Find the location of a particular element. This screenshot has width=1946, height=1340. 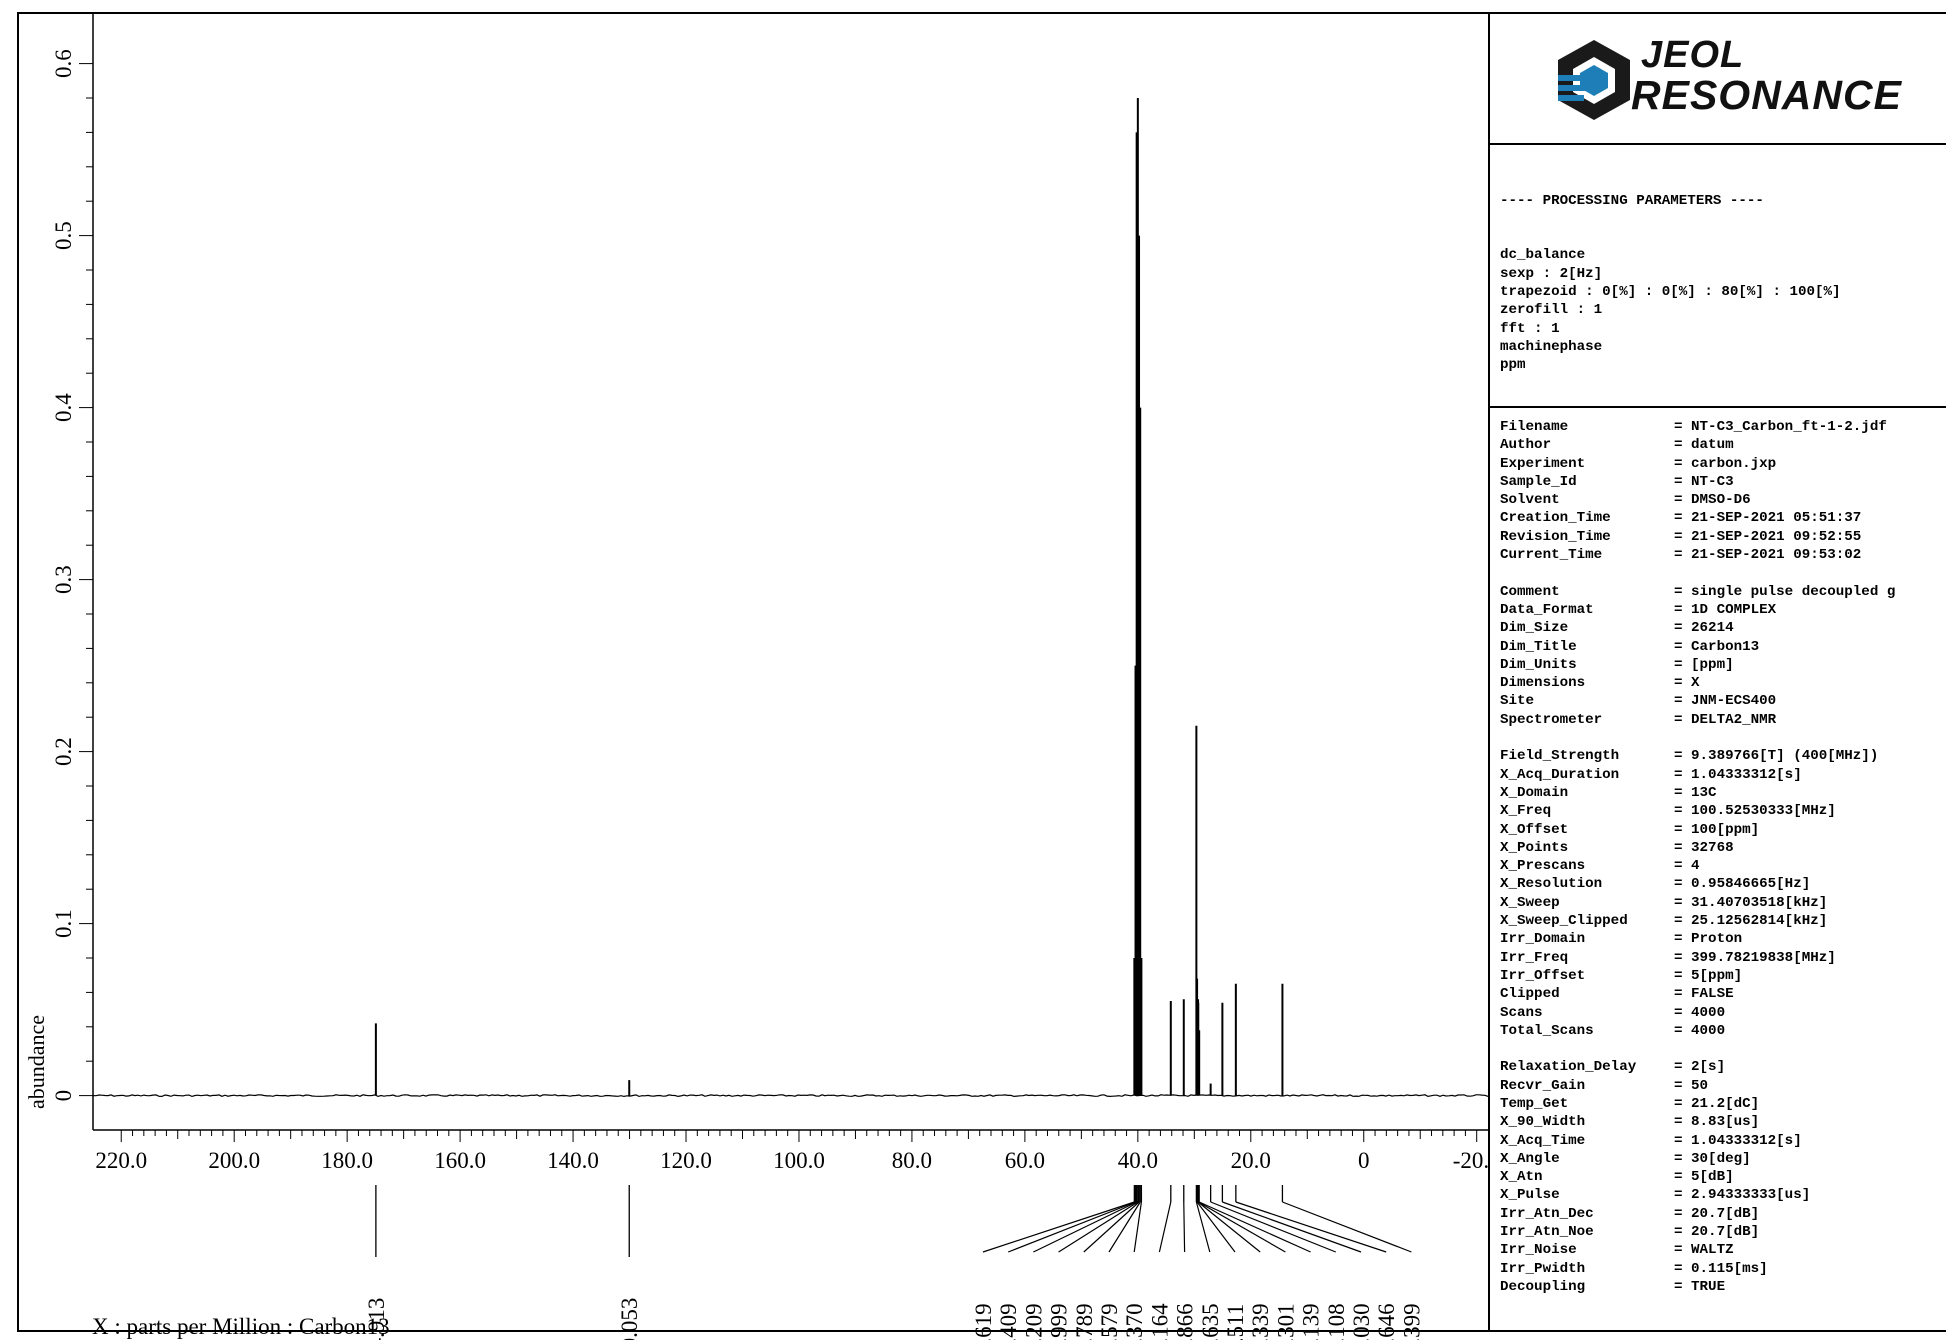

parameter-value: = 21-SEP-2021 05:51:37 is located at coordinates (1768, 518).